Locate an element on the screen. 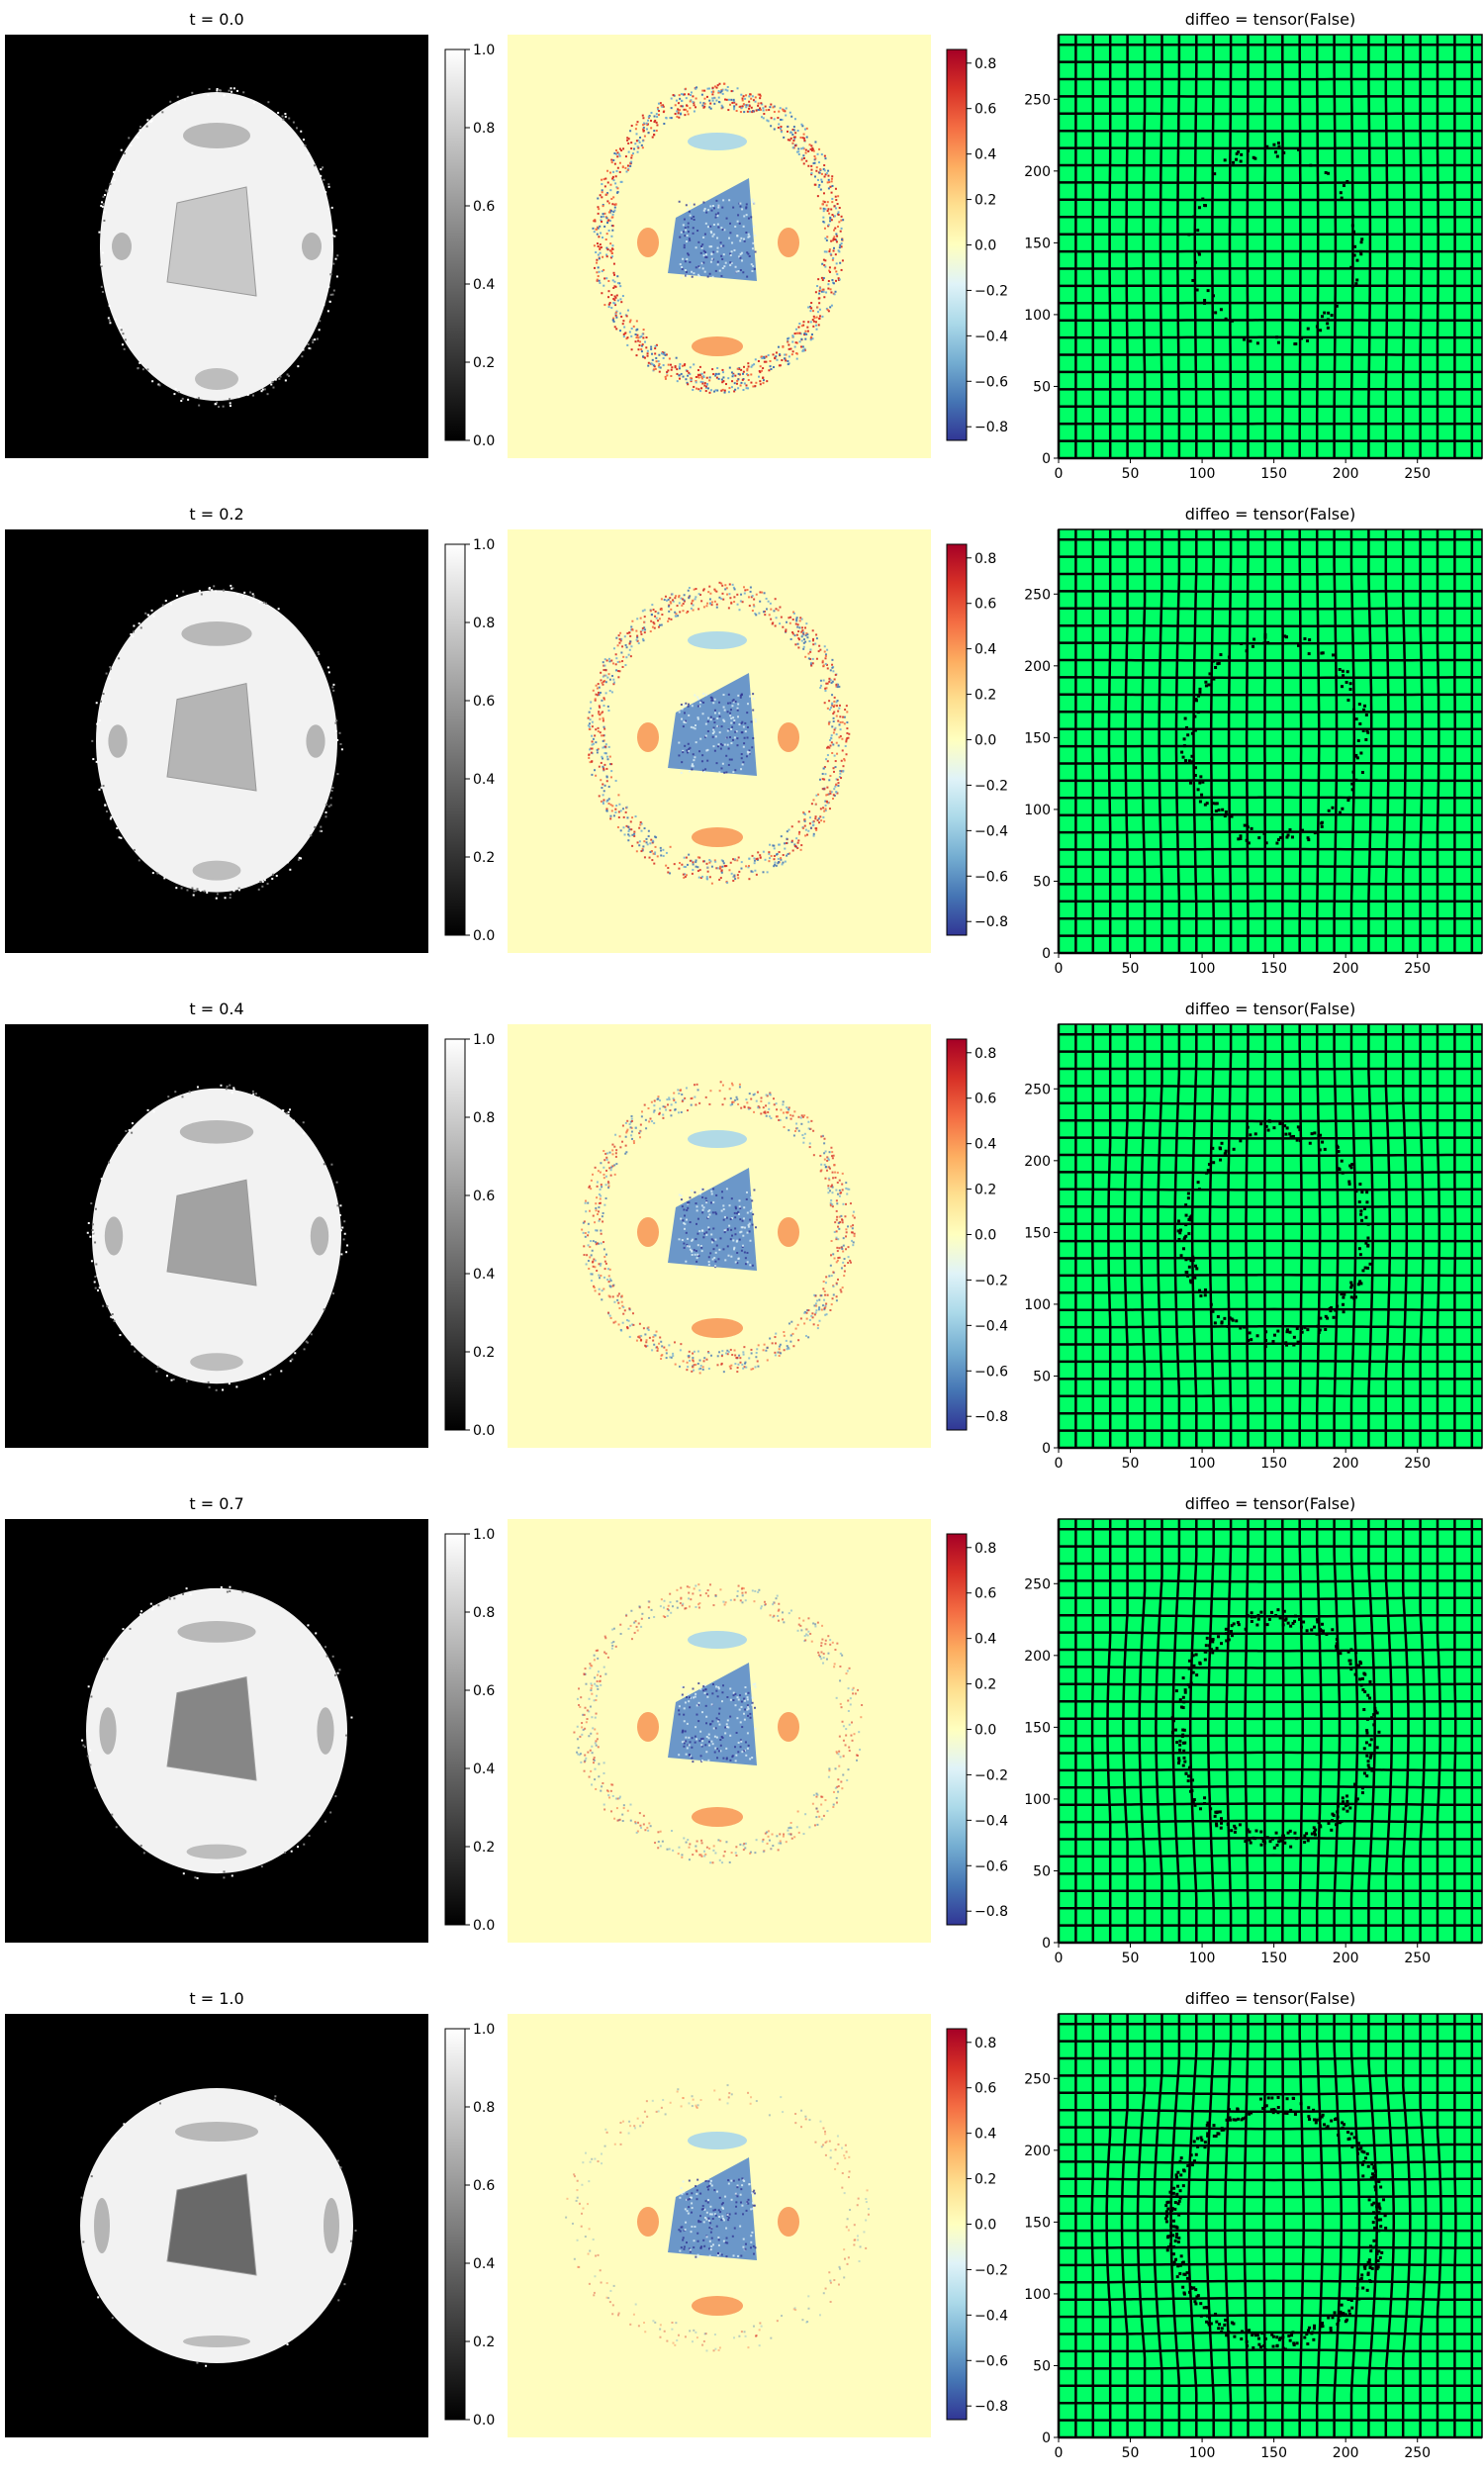 This screenshot has width=1484, height=2478. y-tick-label: 50 is located at coordinates (1042, 882).